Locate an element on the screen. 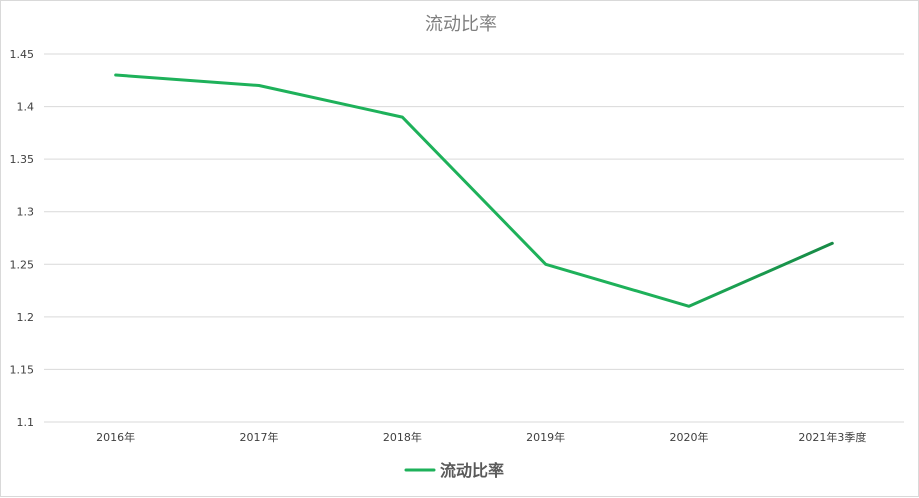 The height and width of the screenshot is (498, 919). x-axis-tick-labels: 2016年 2017年 2018年 2019年 2020年 2021年3季度 is located at coordinates (481, 437).